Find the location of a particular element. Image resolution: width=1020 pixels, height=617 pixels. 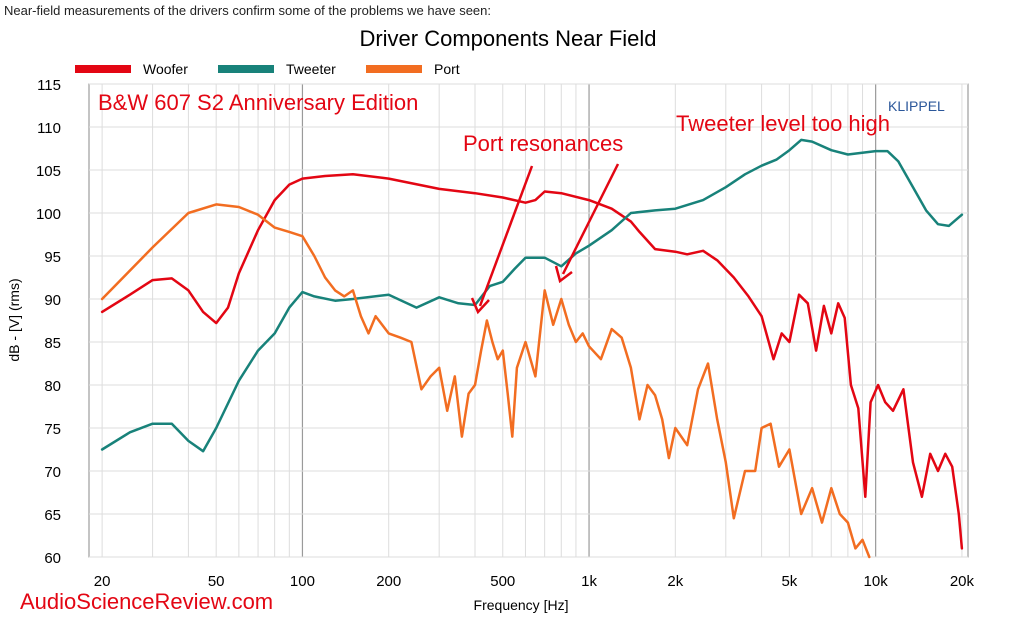

x-tick-label: 1k is located at coordinates (589, 581).